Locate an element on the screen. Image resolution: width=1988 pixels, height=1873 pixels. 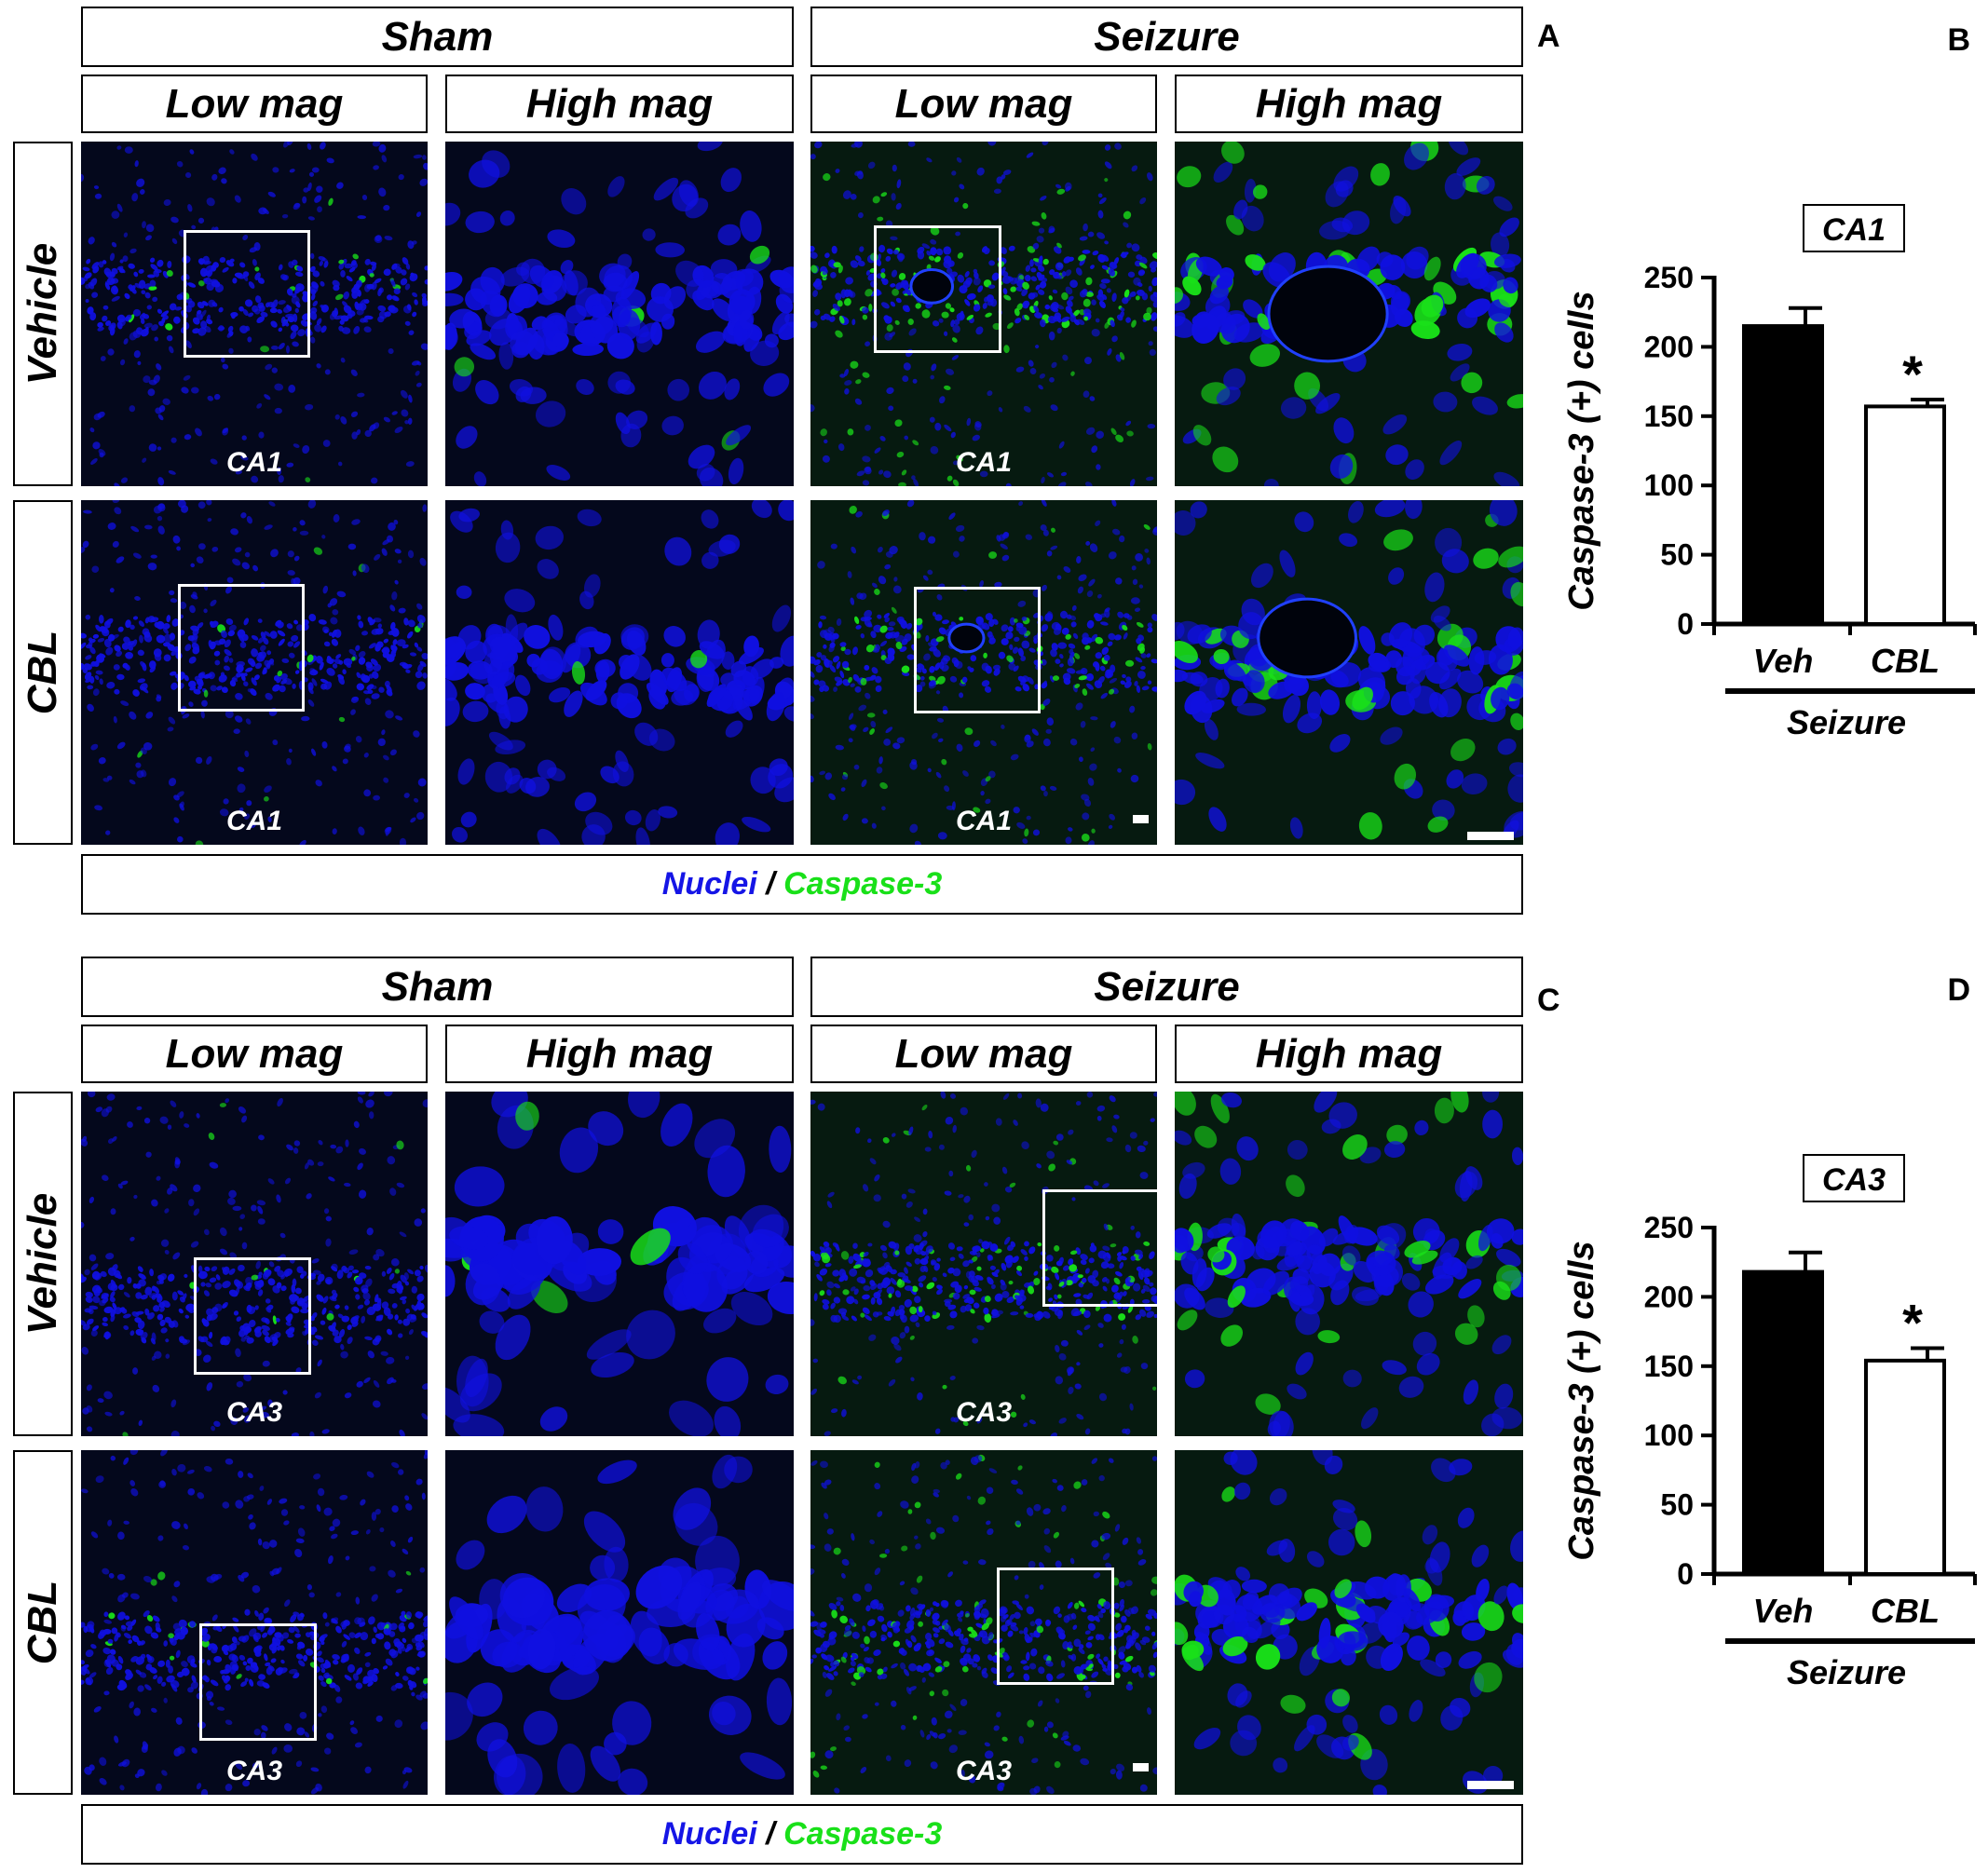
chart-title: CA1 is located at coordinates (1854, 230).